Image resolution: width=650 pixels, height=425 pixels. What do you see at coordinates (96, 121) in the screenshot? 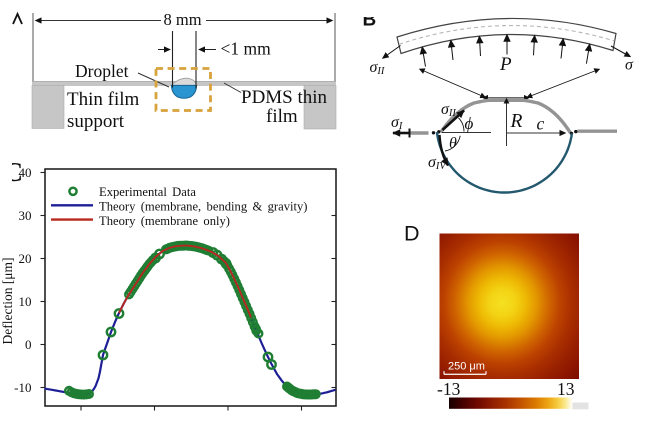
I see `svg-text: support` at bounding box center [96, 121].